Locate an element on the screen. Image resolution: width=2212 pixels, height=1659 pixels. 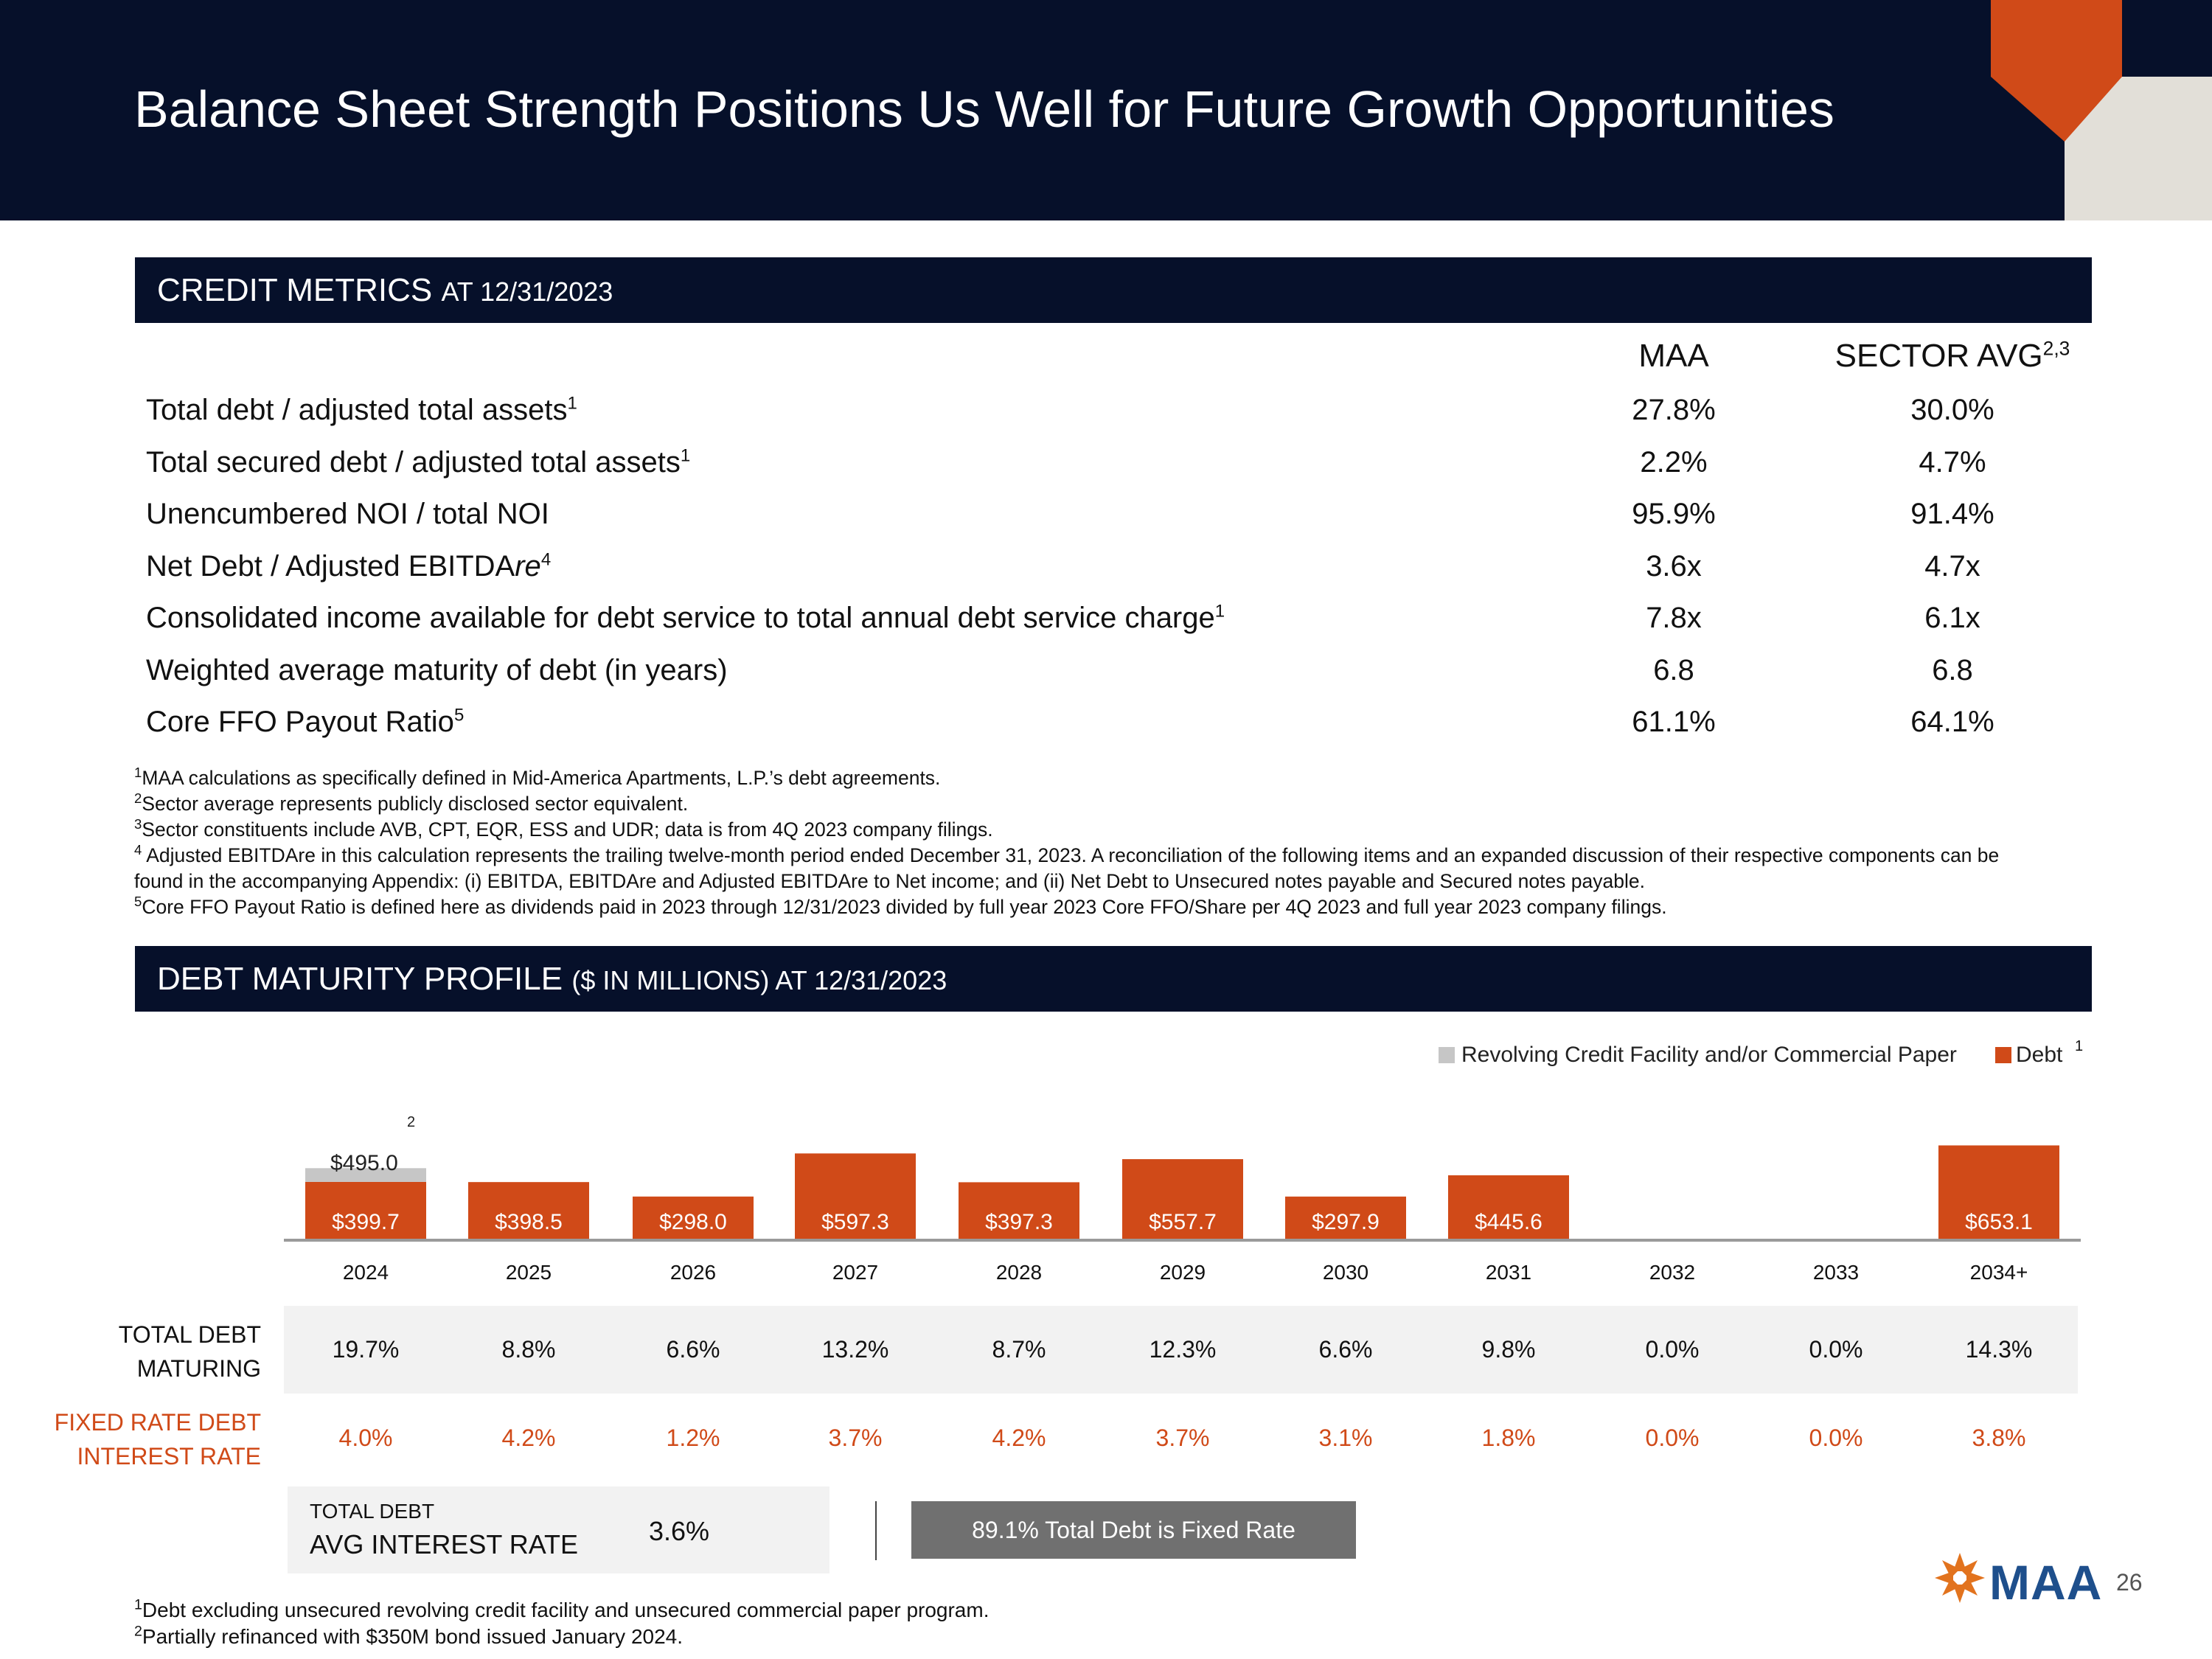
metric-row: Unencumbered NOI / total NOI 95.9% 91.4% is located at coordinates (1106, 523).